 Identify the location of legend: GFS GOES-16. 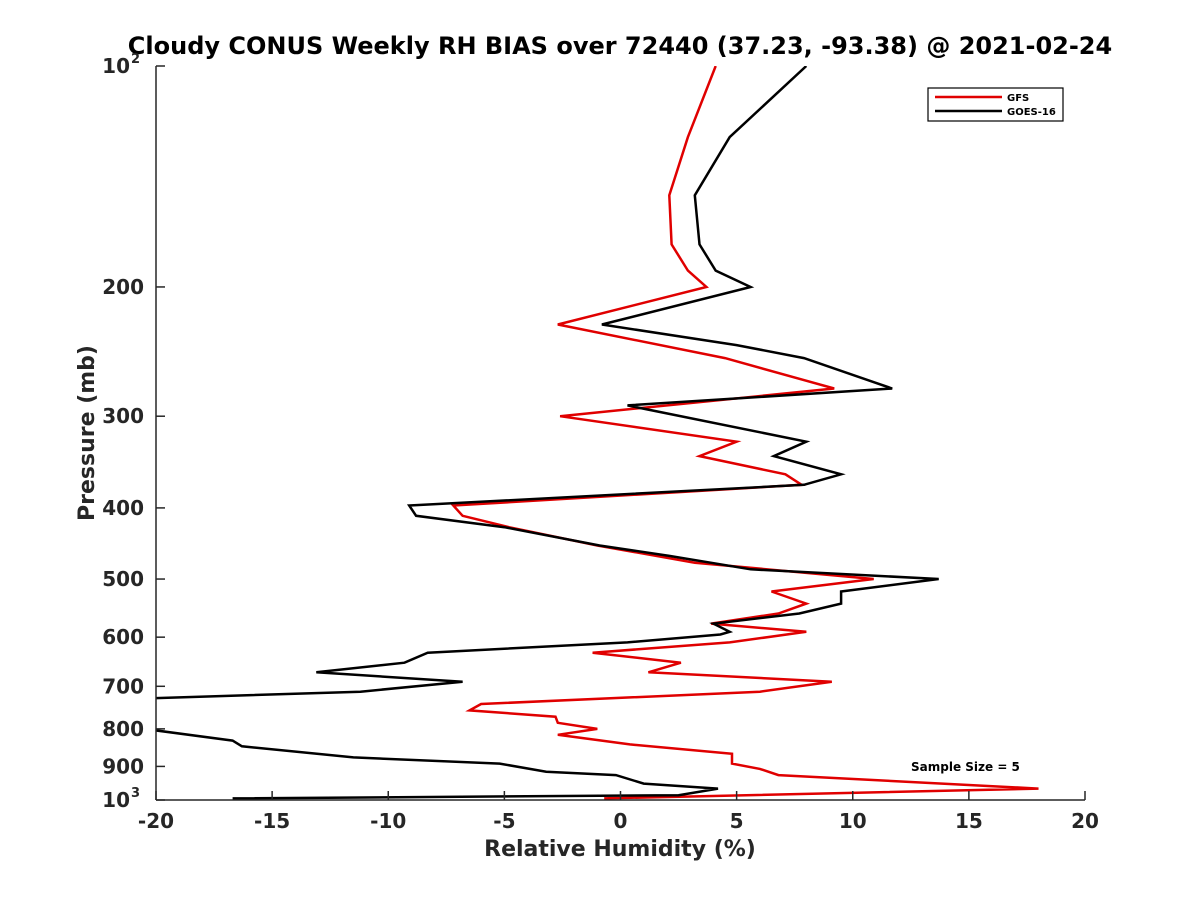
(995, 104).